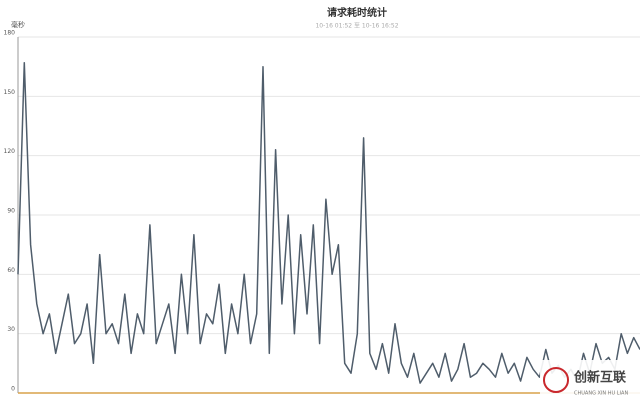  Describe the element at coordinates (11, 211) in the screenshot. I see `y-tick-label: 90` at that location.